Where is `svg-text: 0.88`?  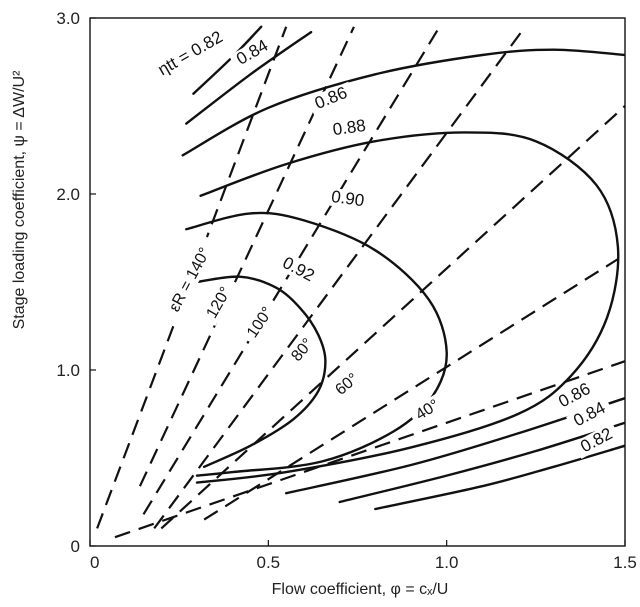 svg-text: 0.88 is located at coordinates (349, 127).